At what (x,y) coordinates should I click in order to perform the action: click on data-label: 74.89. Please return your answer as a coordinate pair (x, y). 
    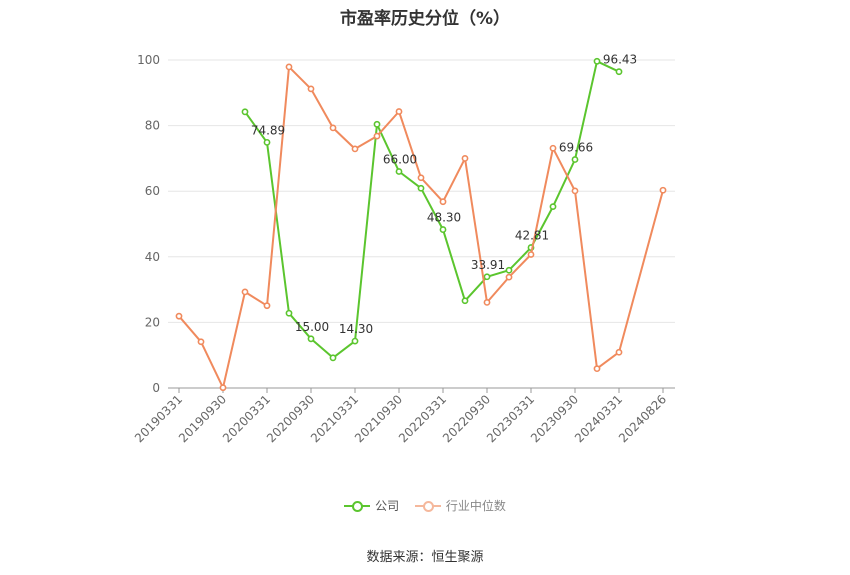
    Looking at the image, I should click on (268, 130).